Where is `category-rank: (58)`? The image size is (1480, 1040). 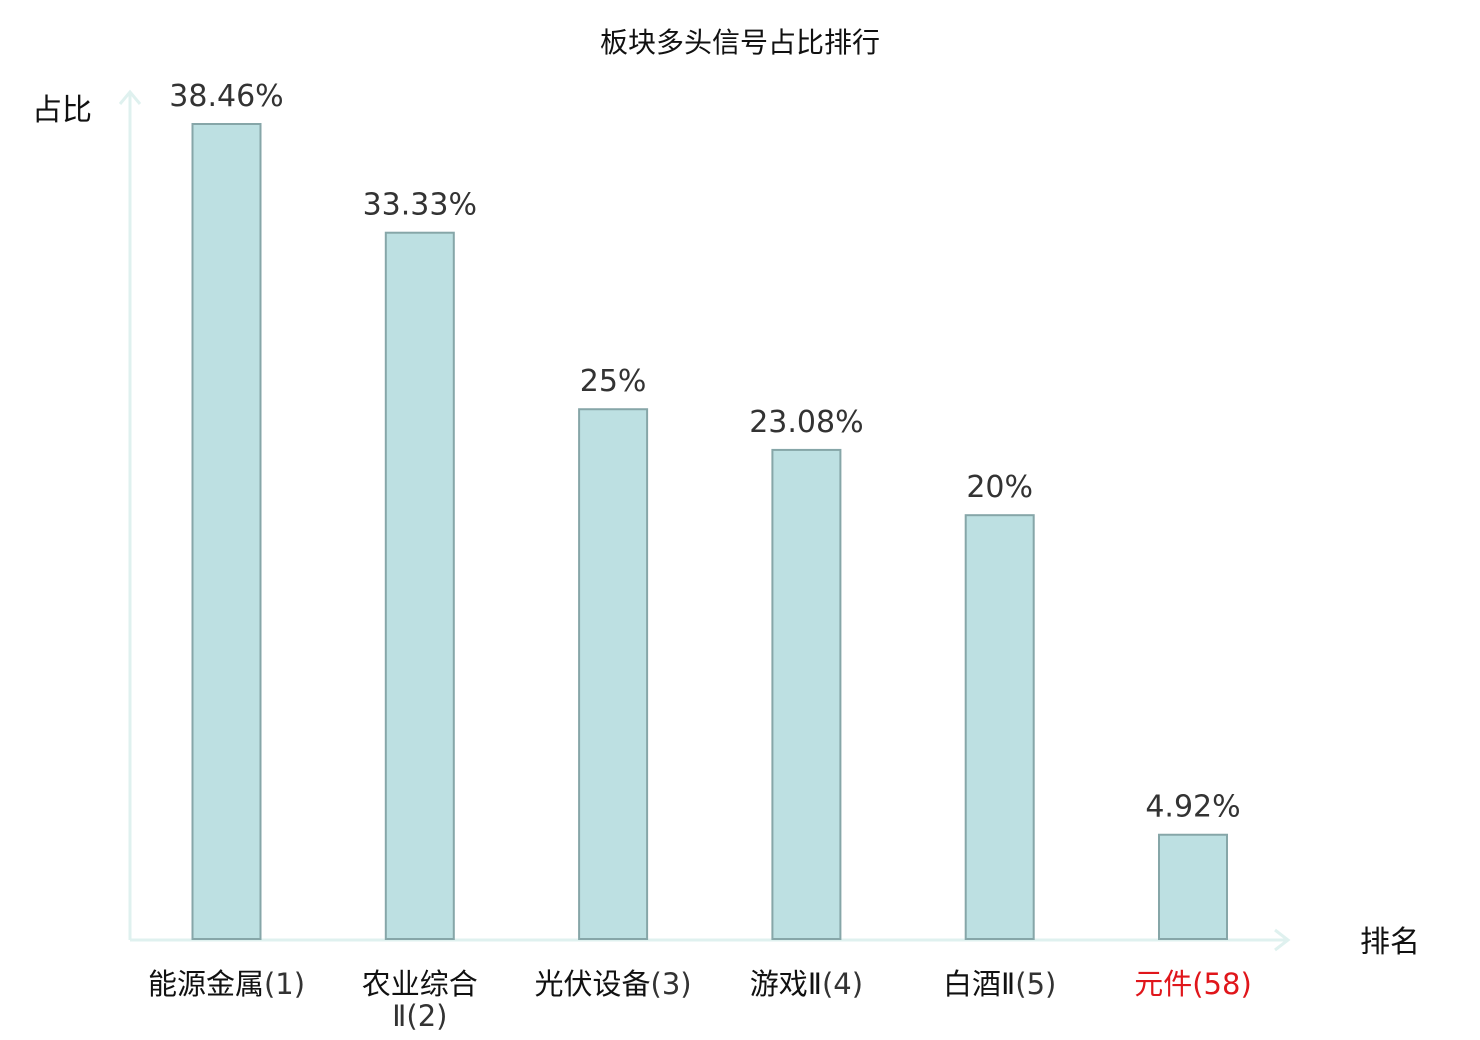 category-rank: (58) is located at coordinates (1222, 984).